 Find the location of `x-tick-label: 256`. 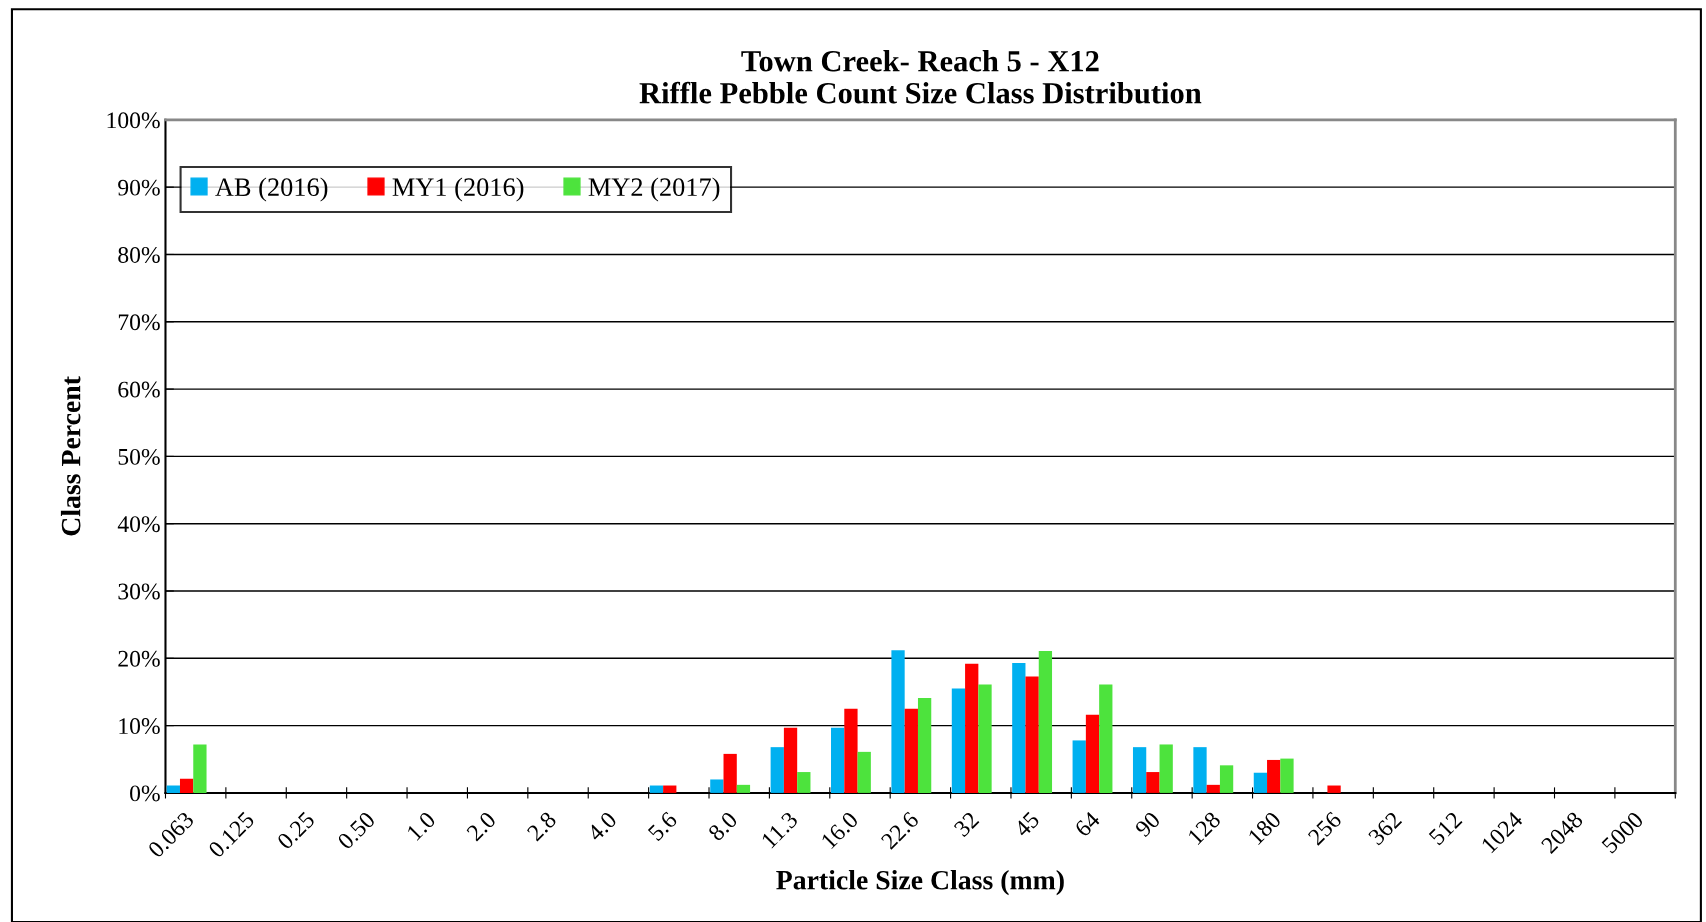

x-tick-label: 256 is located at coordinates (1325, 828).